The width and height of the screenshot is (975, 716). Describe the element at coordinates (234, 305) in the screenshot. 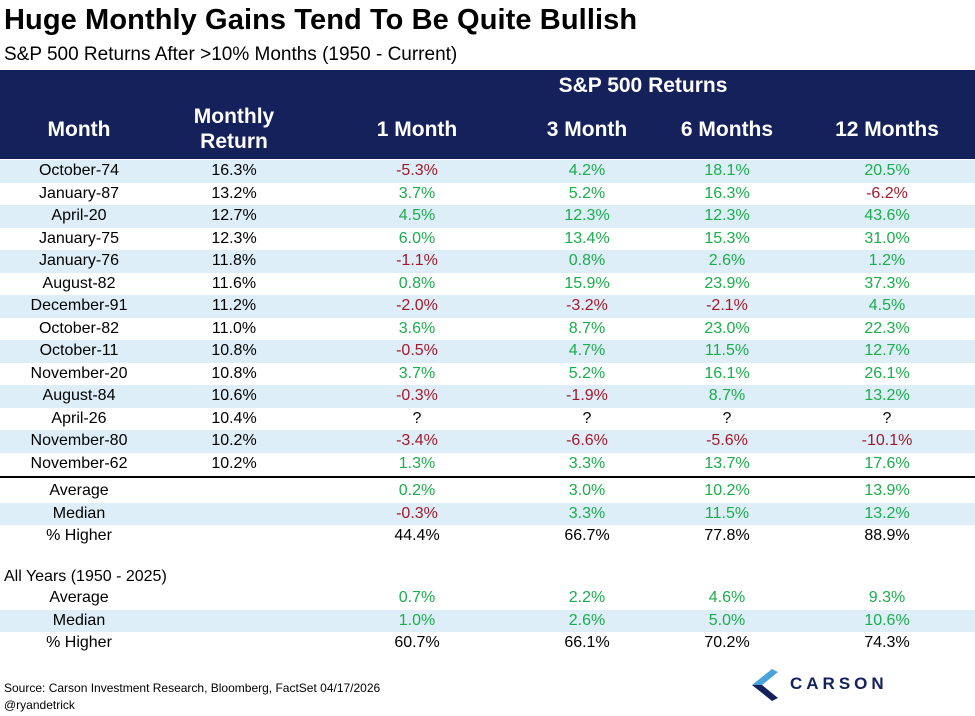

I see `cell-monthly-return: 11.2%` at that location.